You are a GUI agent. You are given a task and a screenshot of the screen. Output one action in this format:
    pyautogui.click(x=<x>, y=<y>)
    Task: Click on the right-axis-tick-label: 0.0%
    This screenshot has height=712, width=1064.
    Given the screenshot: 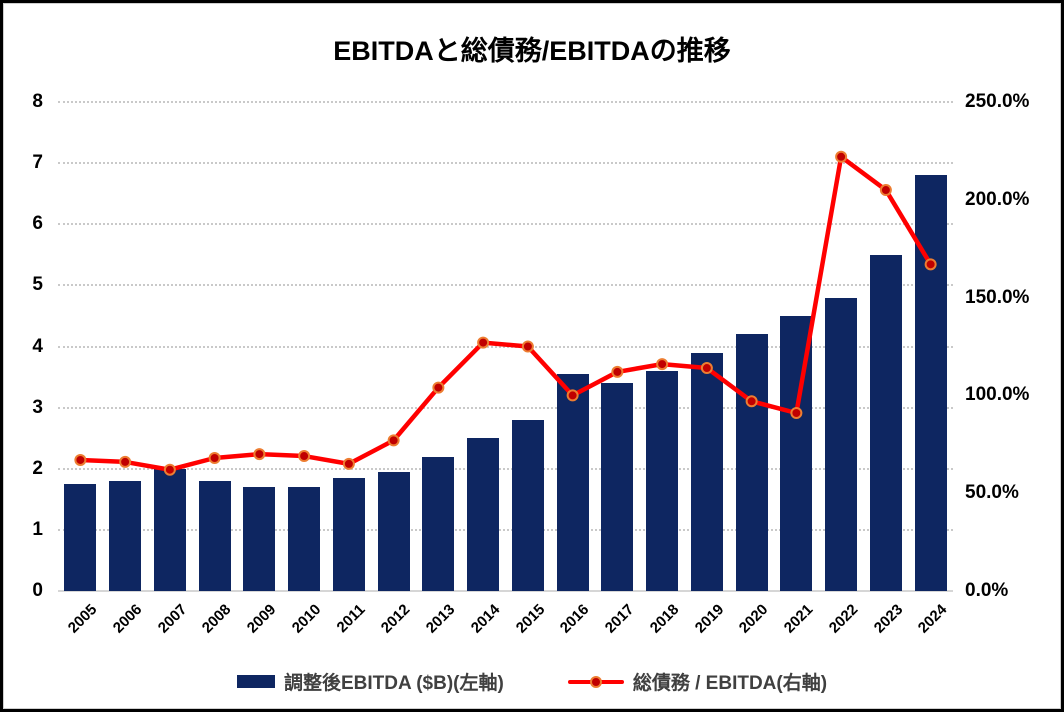 What is the action you would take?
    pyautogui.click(x=987, y=590)
    